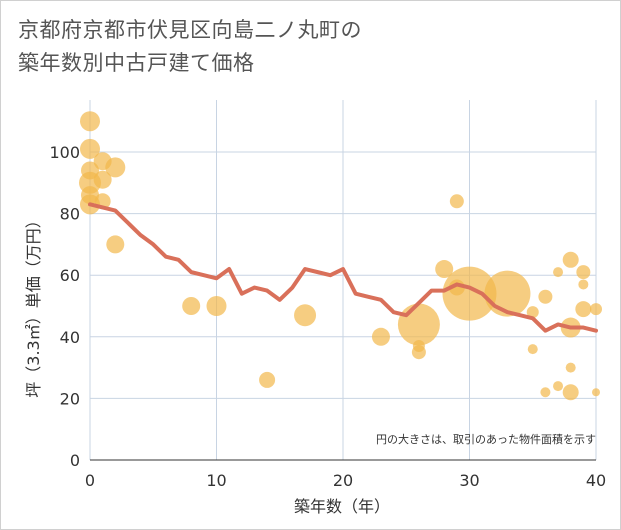 The image size is (621, 530). Describe the element at coordinates (70, 337) in the screenshot. I see `y-tick-label: 40` at that location.